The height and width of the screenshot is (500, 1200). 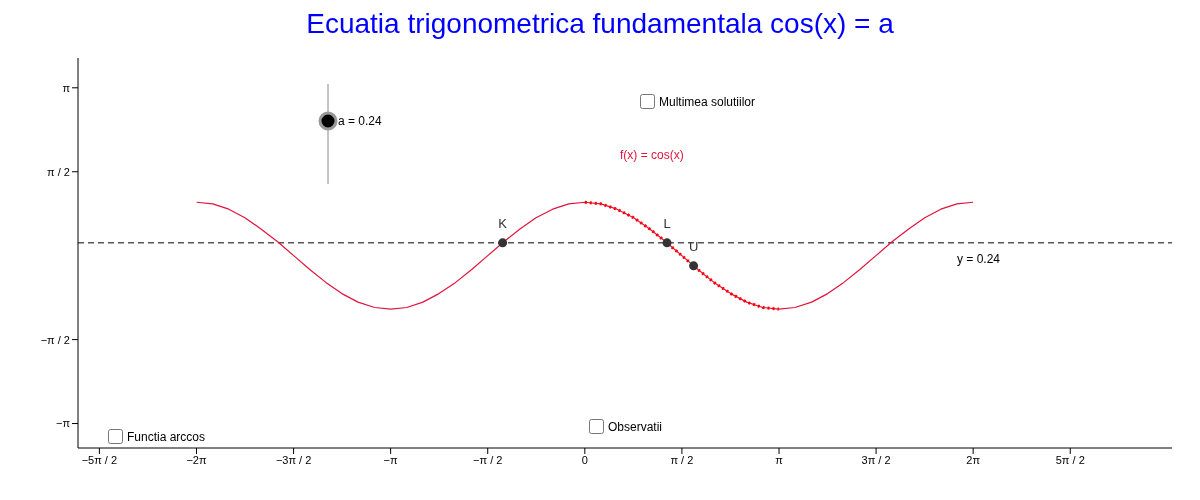 I want to click on text: f(x) = cos(x), so click(x=652, y=155).